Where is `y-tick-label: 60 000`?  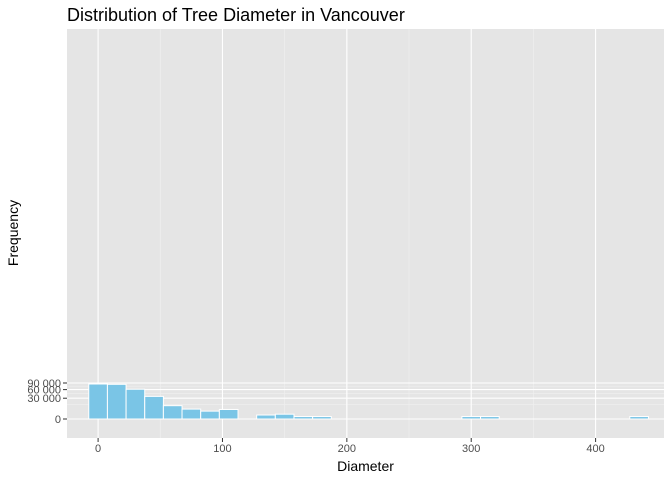 y-tick-label: 60 000 is located at coordinates (44, 391).